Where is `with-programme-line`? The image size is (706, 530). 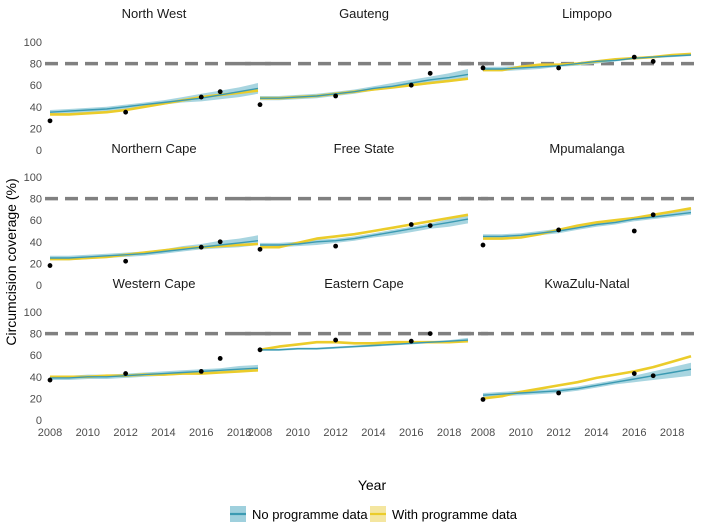 with-programme-line is located at coordinates (587, 223).